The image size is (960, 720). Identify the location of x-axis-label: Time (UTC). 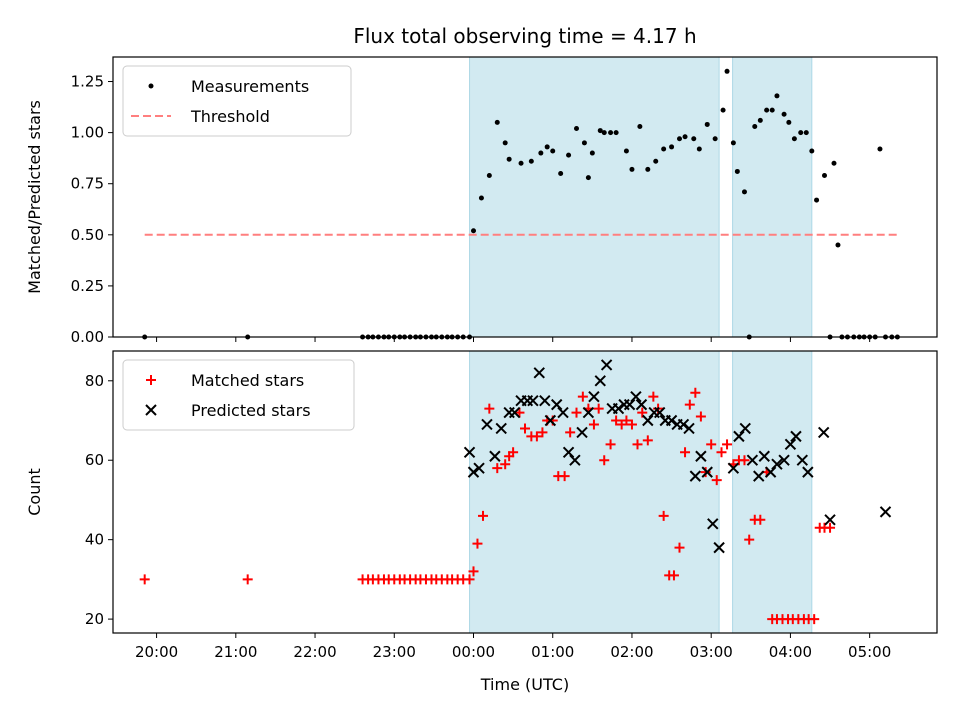
(524, 684).